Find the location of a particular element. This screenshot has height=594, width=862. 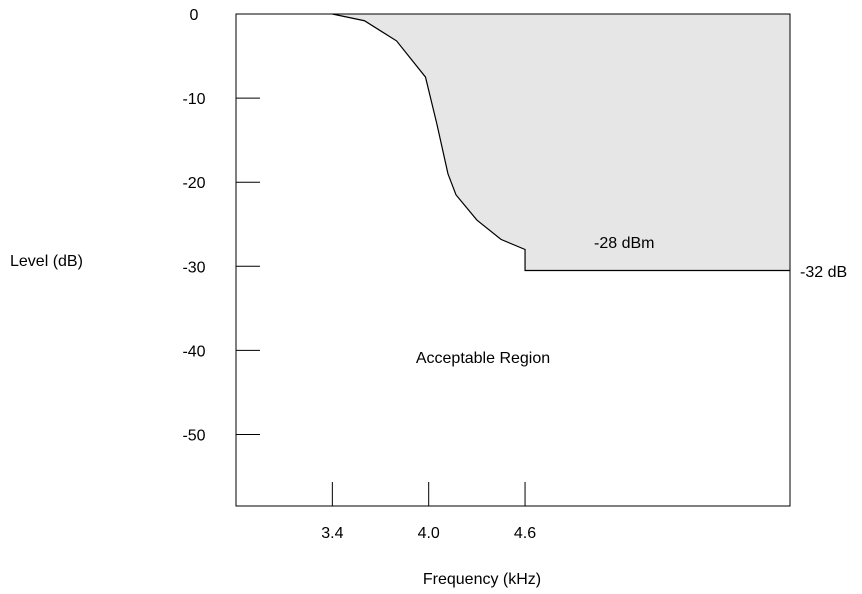

x-tick-label: 4.0 is located at coordinates (429, 533).